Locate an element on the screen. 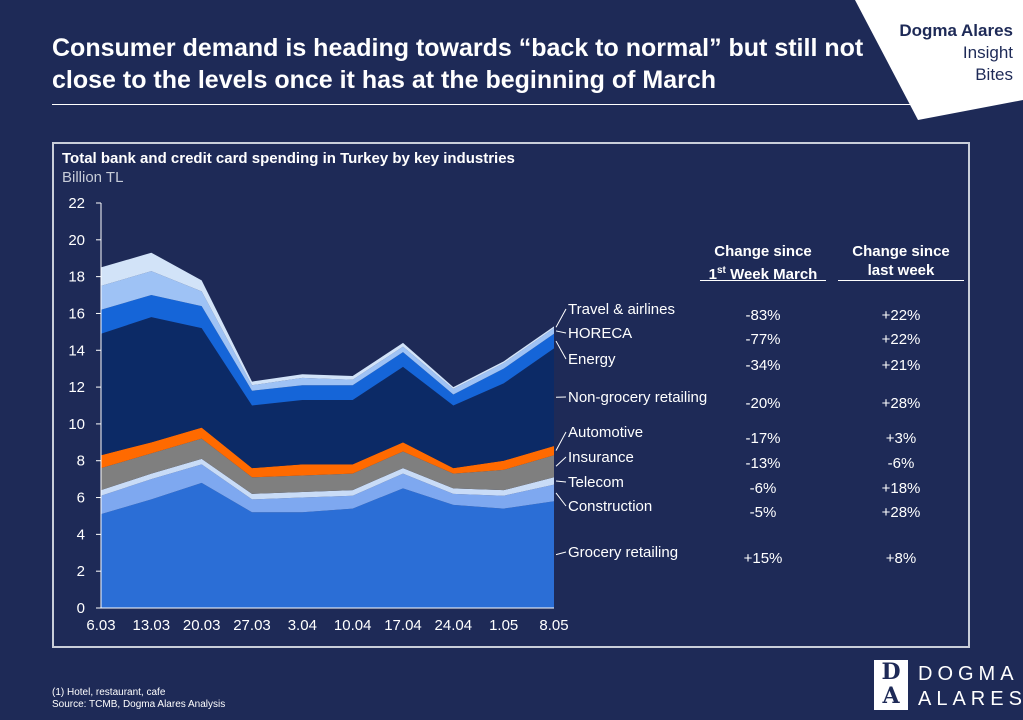  y-tick-label: 2 is located at coordinates (81, 571).